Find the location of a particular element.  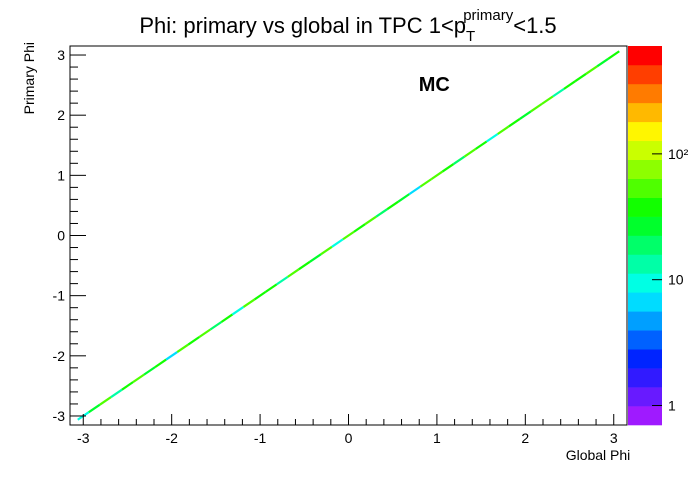

y-tick-label: 2 is located at coordinates (61, 115).